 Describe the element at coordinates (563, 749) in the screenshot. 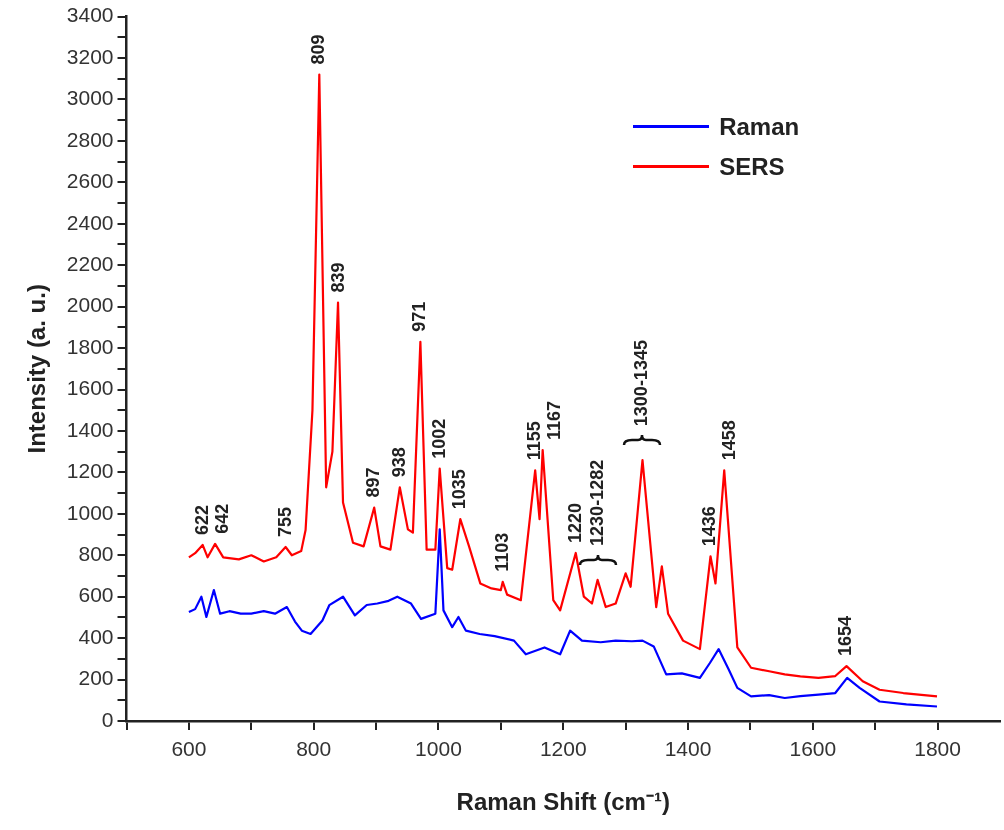

I see `x-tick-label: 1200` at that location.